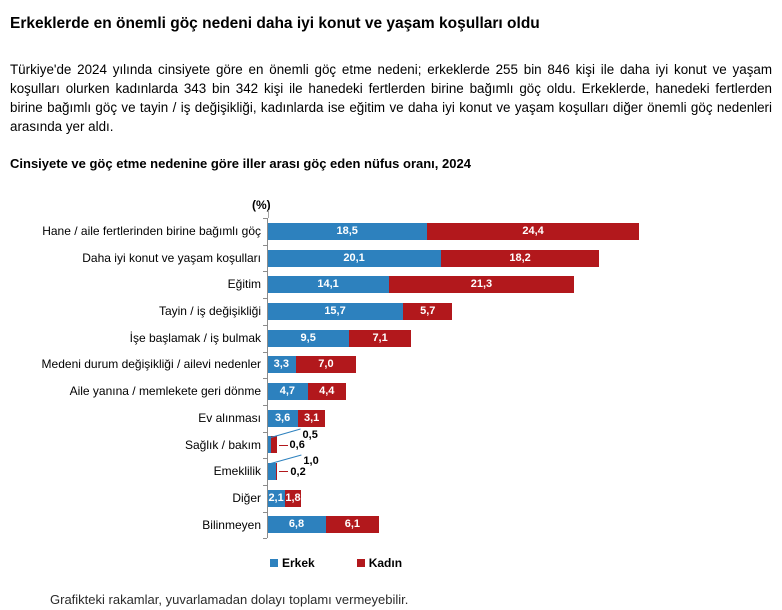  Describe the element at coordinates (462, 284) in the screenshot. I see `bar-group: 14,1 21,3` at that location.